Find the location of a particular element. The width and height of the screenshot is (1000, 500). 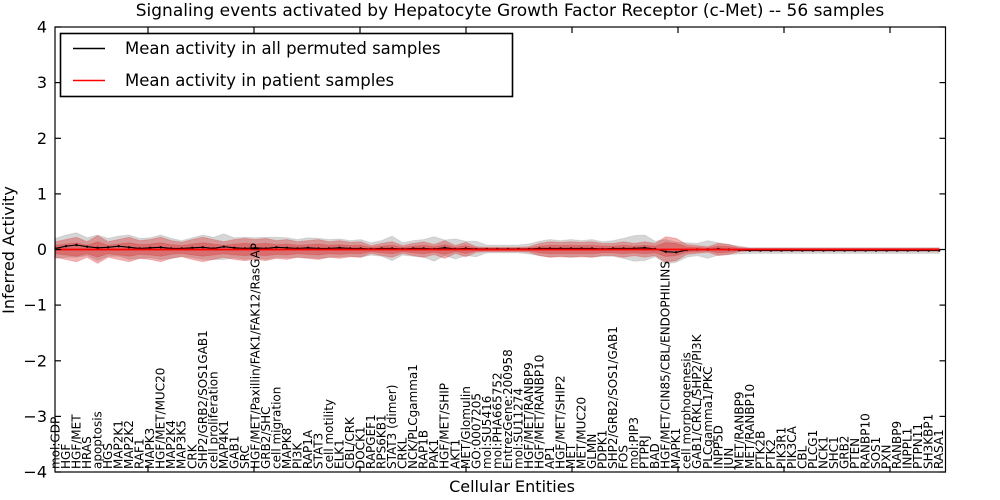

category-label: PI3K is located at coordinates (298, 455).